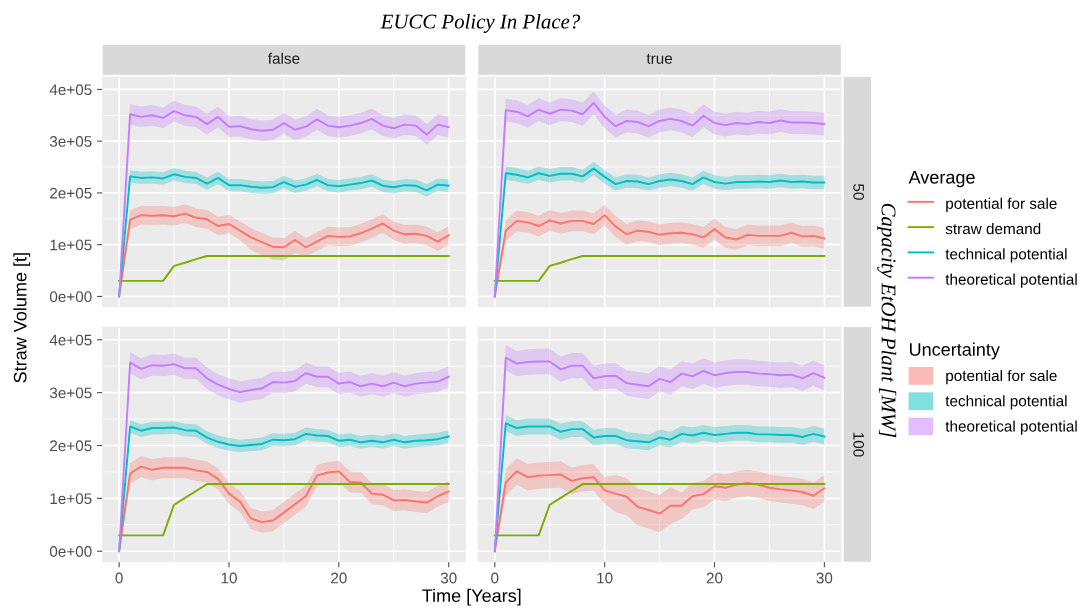 The height and width of the screenshot is (616, 1092). Describe the element at coordinates (887, 320) in the screenshot. I see `text: Capacity EtOH Plant [MW]` at that location.